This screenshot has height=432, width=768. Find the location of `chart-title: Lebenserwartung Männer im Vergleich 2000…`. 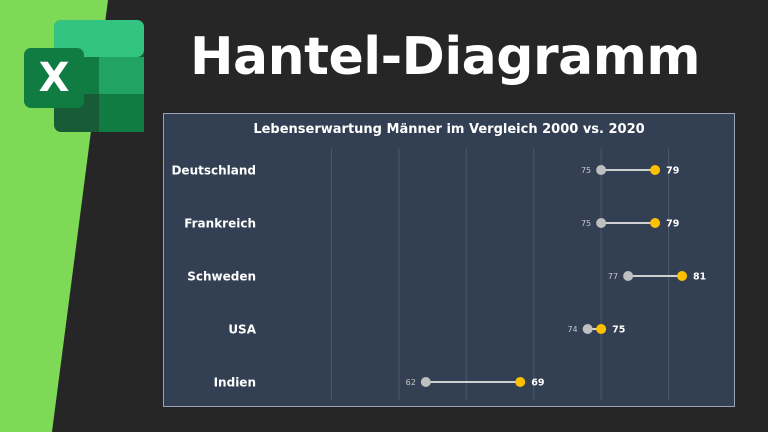

chart-title: Lebenserwartung Männer im Vergleich 2000… is located at coordinates (449, 129).